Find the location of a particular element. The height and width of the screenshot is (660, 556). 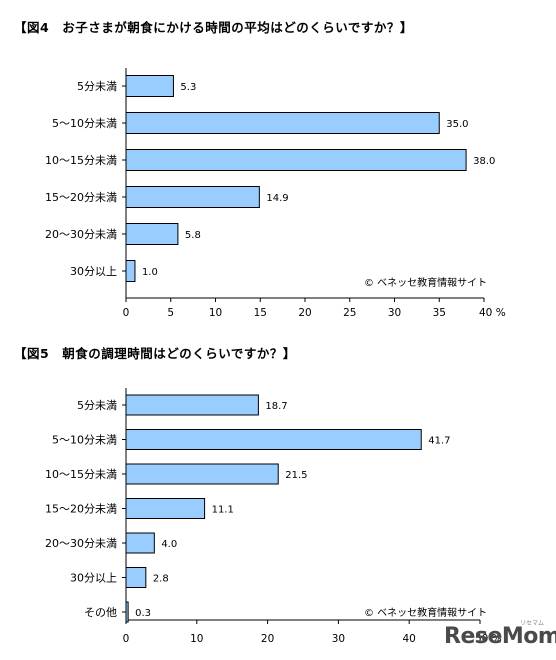

chart-1-x-tick-label: 0 is located at coordinates (126, 313).